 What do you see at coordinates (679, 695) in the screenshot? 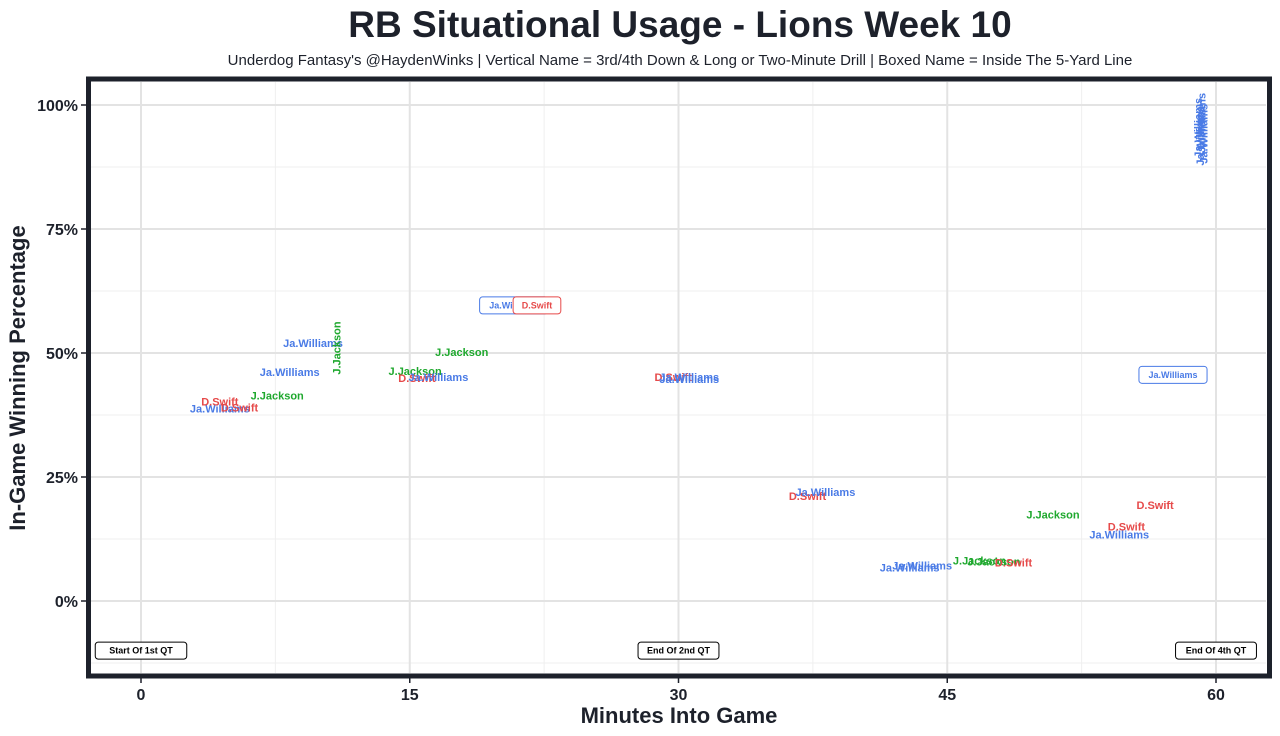
I see `x-tick-label: 30` at bounding box center [679, 695].